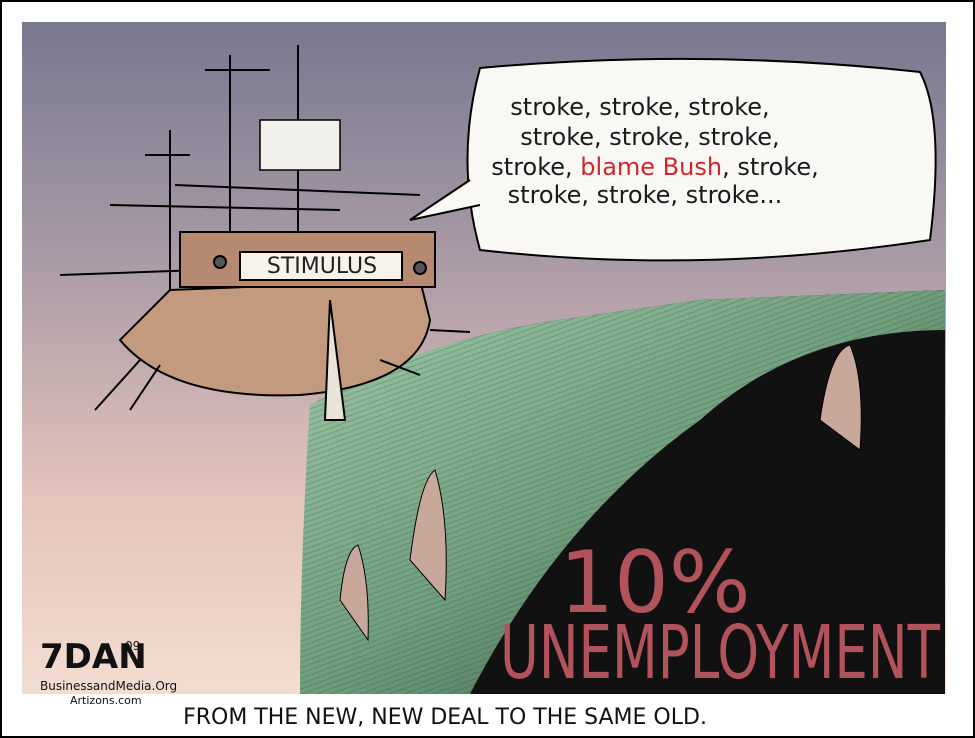 This screenshot has width=975, height=738. Describe the element at coordinates (322, 266) in the screenshot. I see `ship-sign: STIMULUS` at that location.